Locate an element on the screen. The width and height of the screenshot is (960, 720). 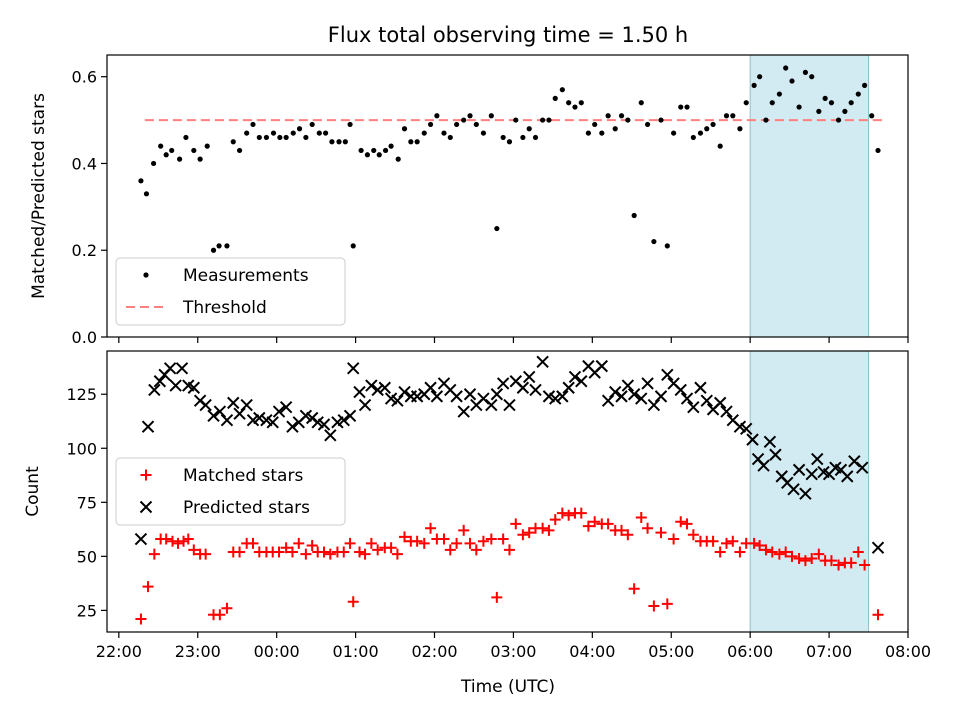
legend-label: Matched stars is located at coordinates (243, 476).